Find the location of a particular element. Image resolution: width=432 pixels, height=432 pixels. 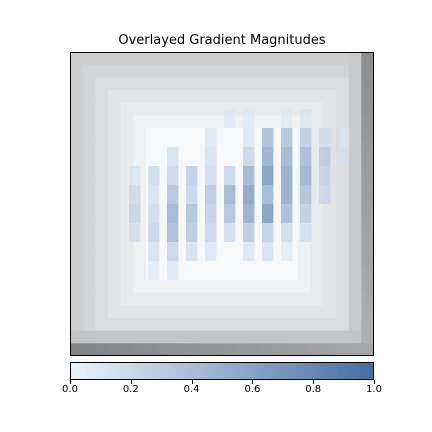

colorbar-frame is located at coordinates (222, 371).